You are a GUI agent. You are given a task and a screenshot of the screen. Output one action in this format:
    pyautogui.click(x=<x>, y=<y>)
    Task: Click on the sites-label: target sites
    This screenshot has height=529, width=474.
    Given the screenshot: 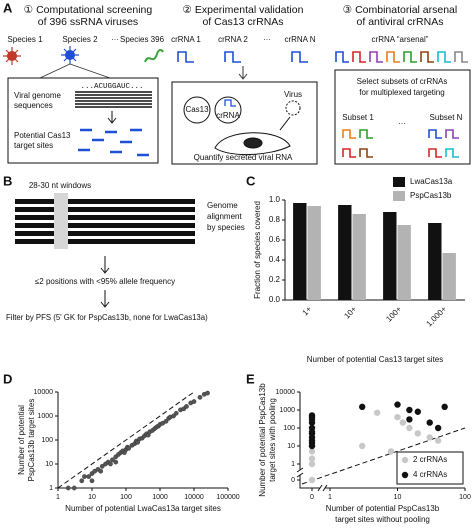 What is the action you would take?
    pyautogui.click(x=33, y=145)
    